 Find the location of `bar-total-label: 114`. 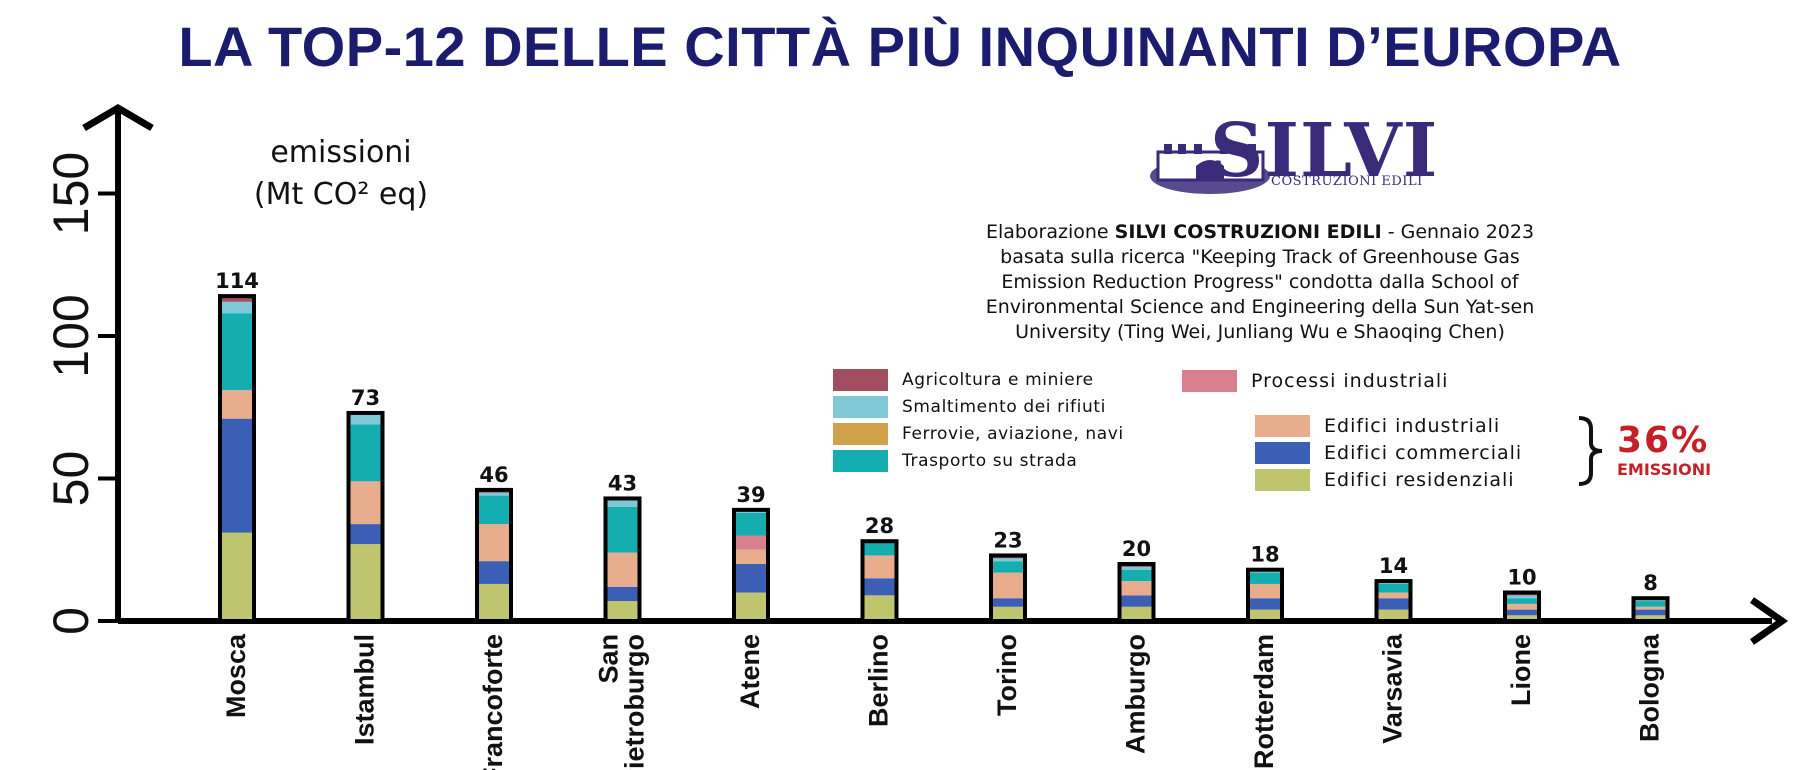

bar-total-label: 114 is located at coordinates (237, 281).